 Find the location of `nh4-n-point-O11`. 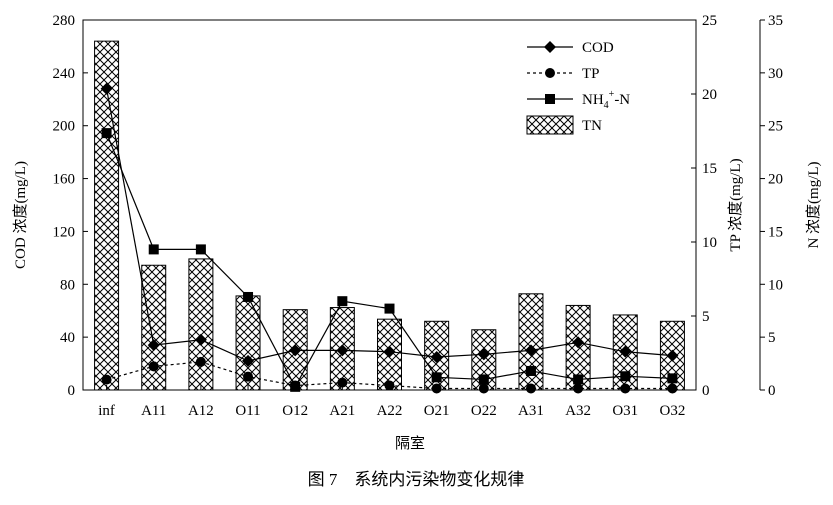

nh4-n-point-O11 is located at coordinates (248, 296).